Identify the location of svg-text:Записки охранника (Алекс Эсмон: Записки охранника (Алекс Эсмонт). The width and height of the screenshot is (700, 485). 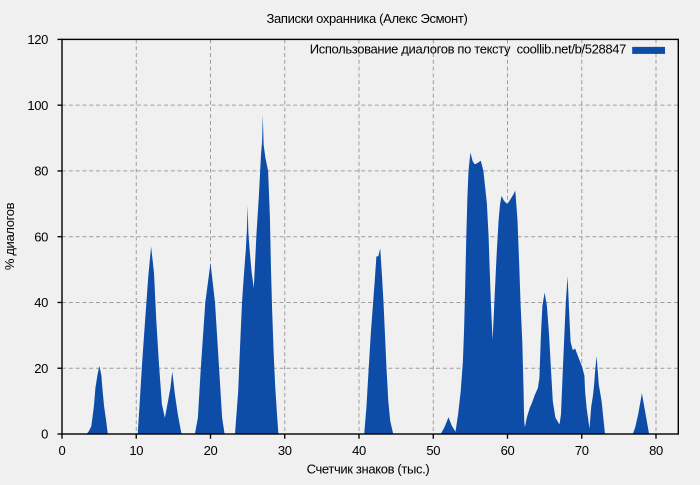
(367, 18).